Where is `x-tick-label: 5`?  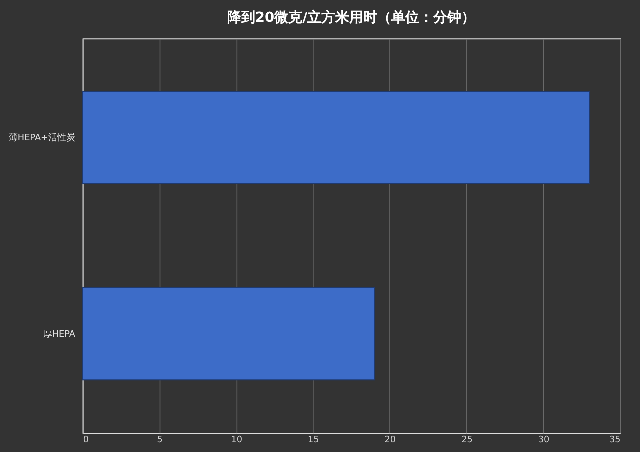 x-tick-label: 5 is located at coordinates (160, 440).